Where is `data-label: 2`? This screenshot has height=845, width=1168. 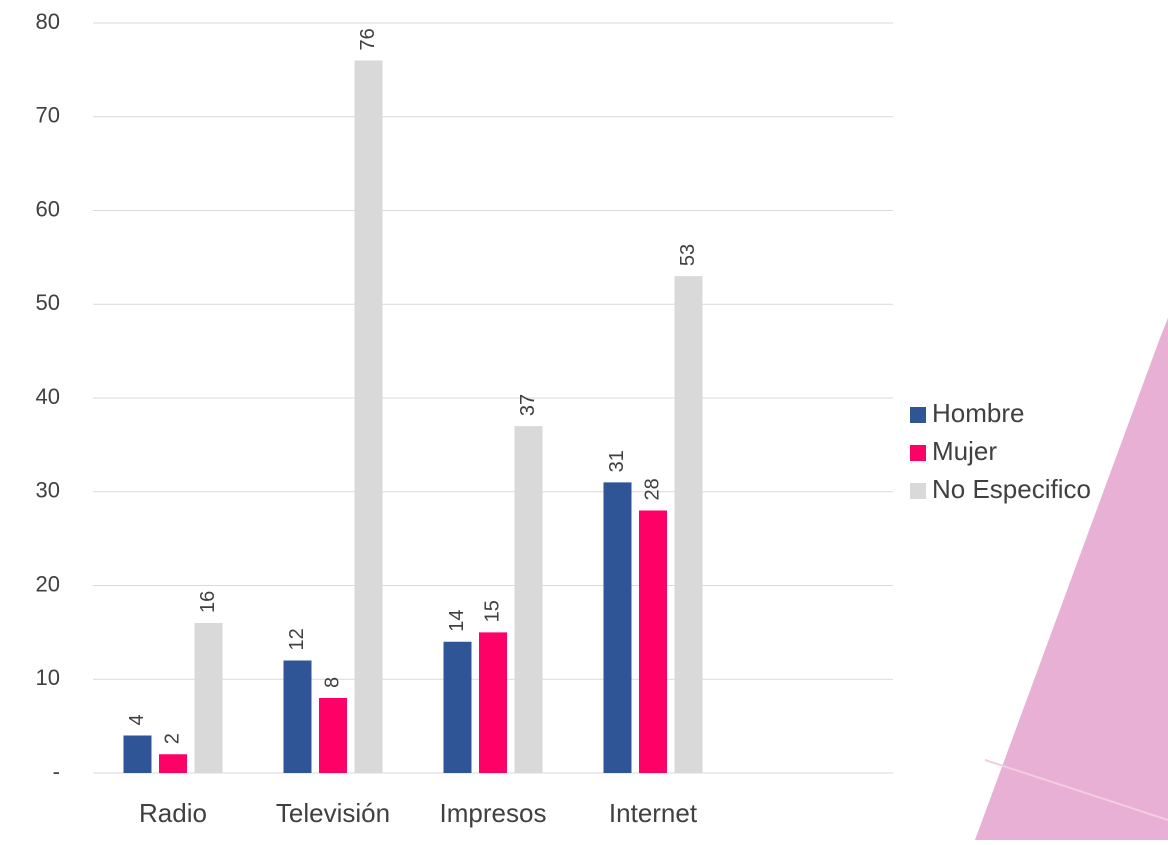 data-label: 2 is located at coordinates (172, 738).